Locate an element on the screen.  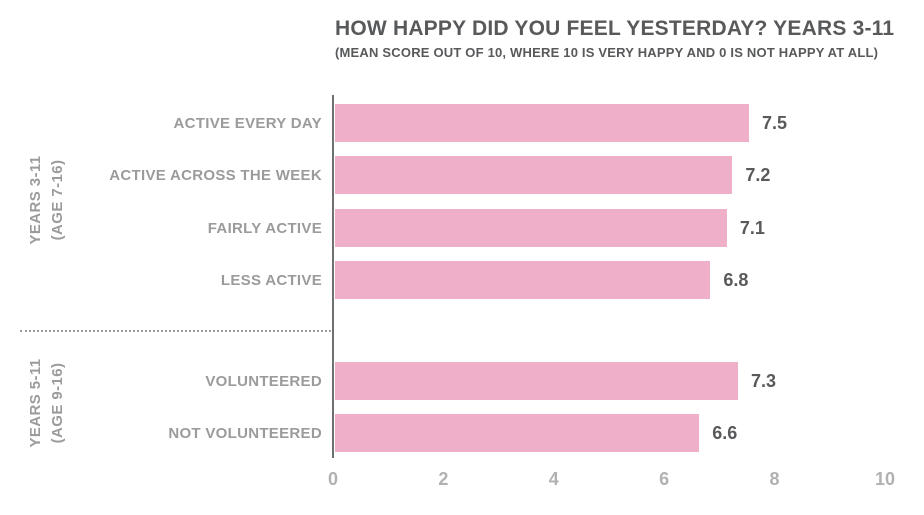
bar-row-less-active: LESS ACTIVE 6.8 is located at coordinates (462, 280).